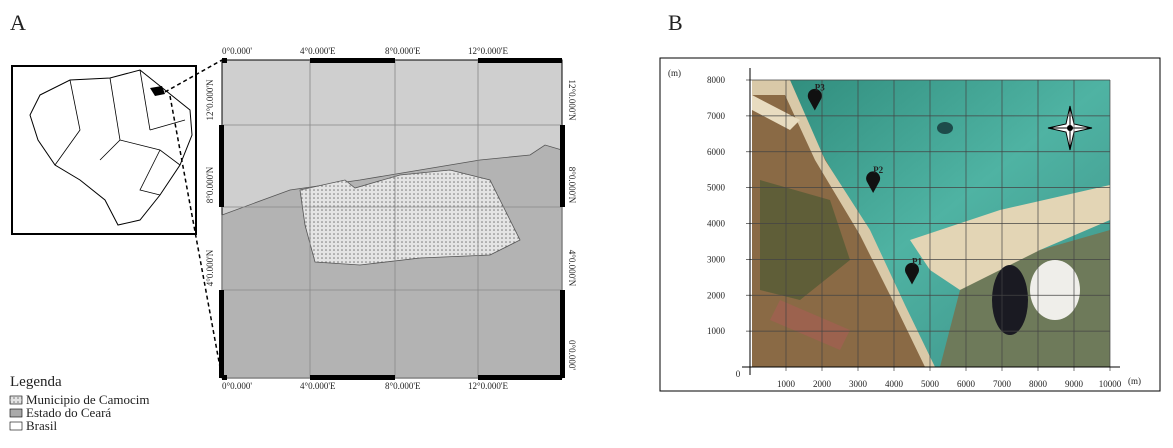 Image resolution: width=1173 pixels, height=448 pixels. What do you see at coordinates (1038, 384) in the screenshot?
I see `x-tick-label: 8000` at bounding box center [1038, 384].